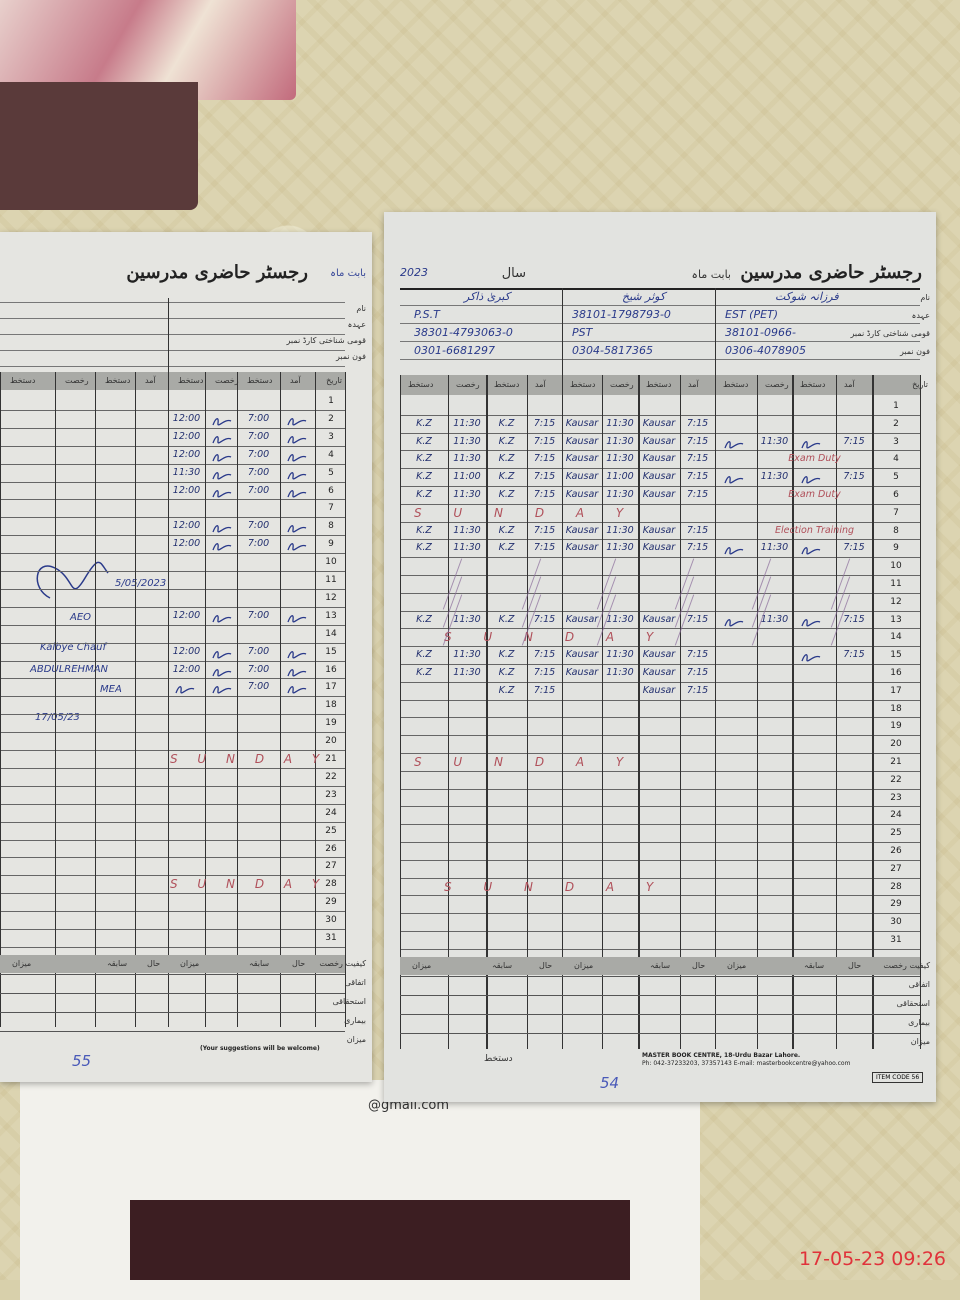 The height and width of the screenshot is (1300, 960). What do you see at coordinates (454, 350) in the screenshot?
I see `teacher-phone: 0301-6681297` at bounding box center [454, 350].